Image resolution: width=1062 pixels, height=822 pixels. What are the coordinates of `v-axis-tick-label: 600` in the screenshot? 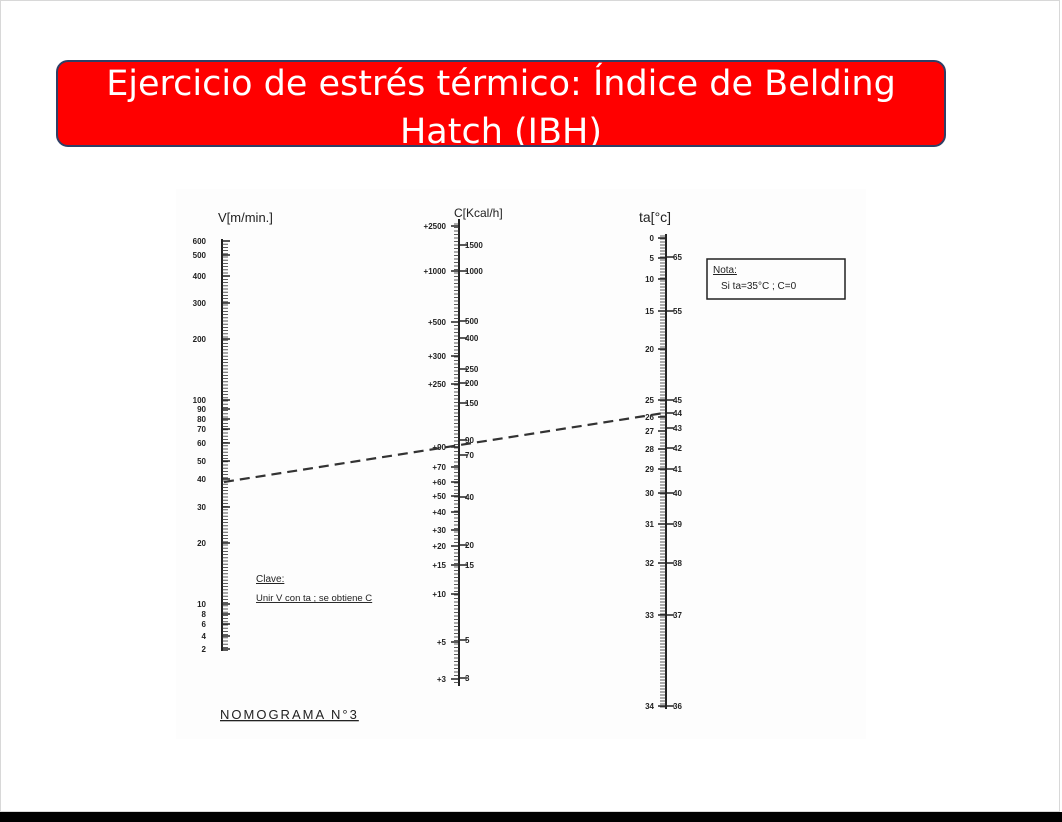 It's located at (200, 241).